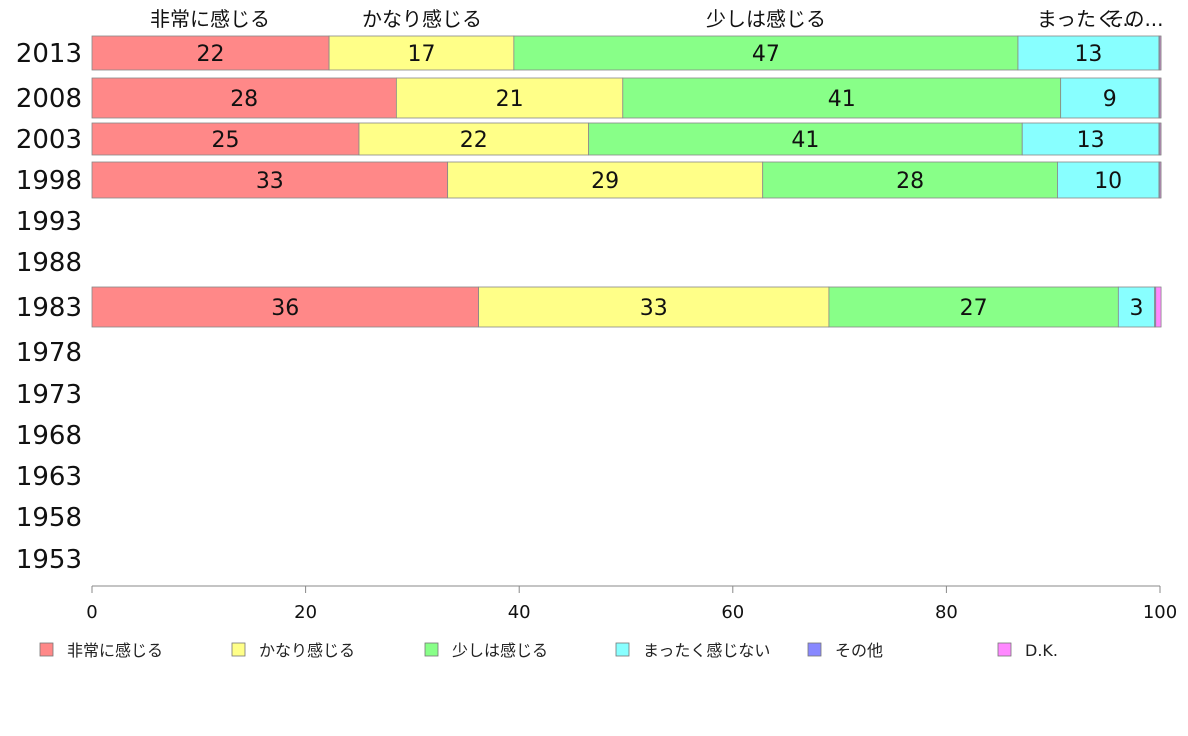 The image size is (1188, 736). What do you see at coordinates (1160, 612) in the screenshot?
I see `x-tick-label: 100` at bounding box center [1160, 612].